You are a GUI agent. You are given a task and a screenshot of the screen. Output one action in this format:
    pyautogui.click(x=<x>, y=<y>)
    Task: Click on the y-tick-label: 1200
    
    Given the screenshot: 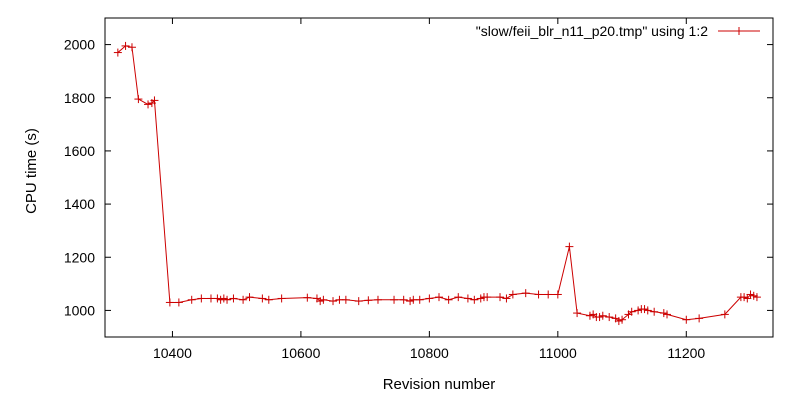 What is the action you would take?
    pyautogui.click(x=79, y=257)
    